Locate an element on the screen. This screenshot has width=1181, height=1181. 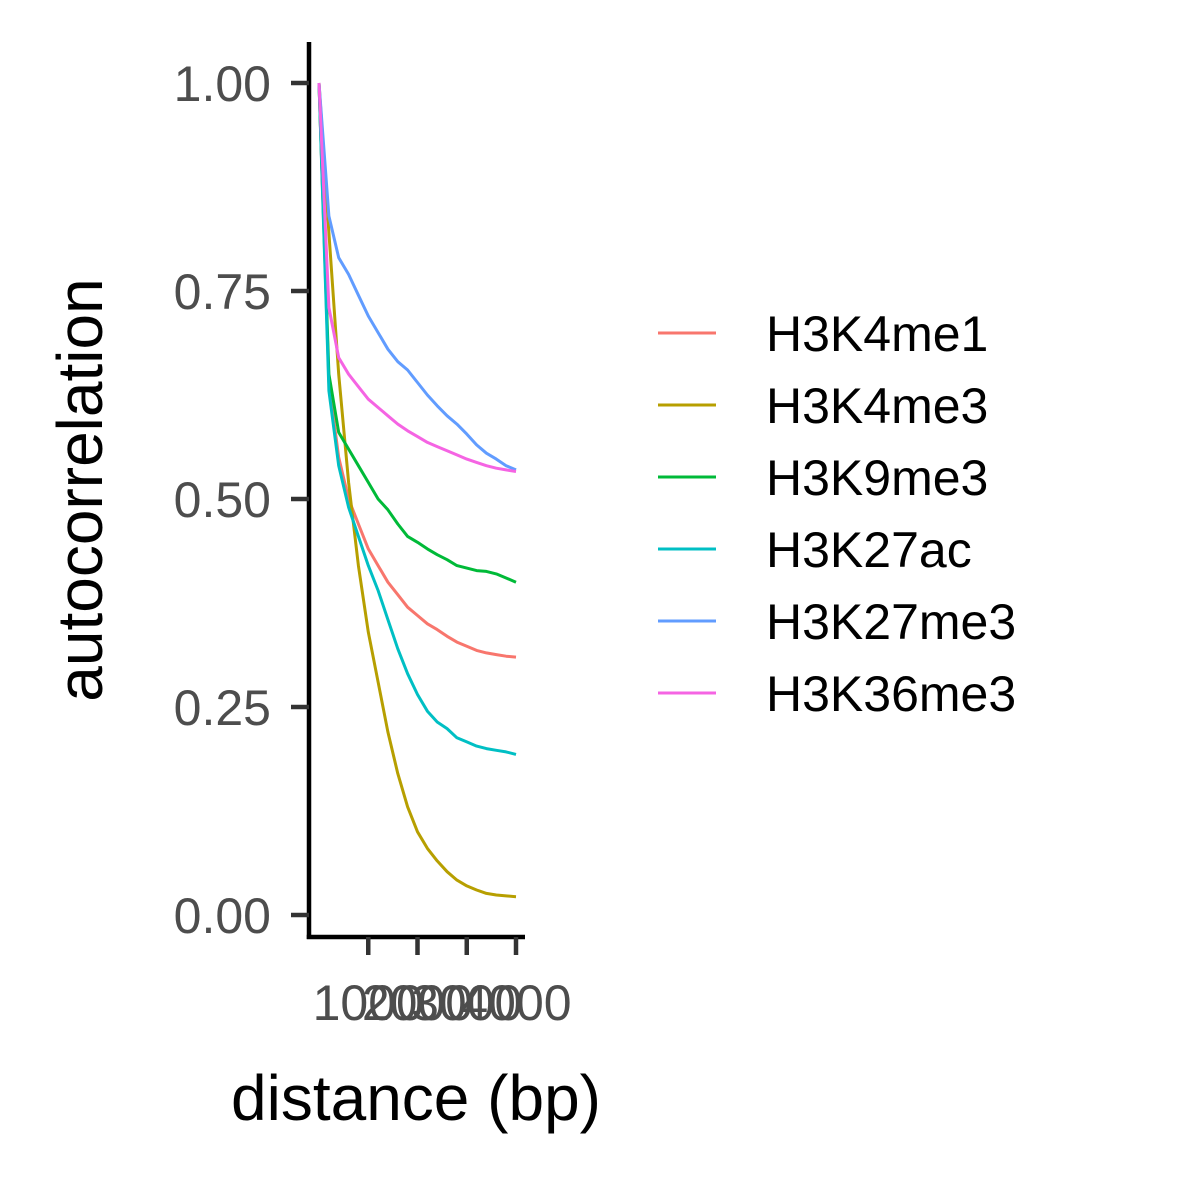
legend-label: H3K27ac is located at coordinates (869, 550).